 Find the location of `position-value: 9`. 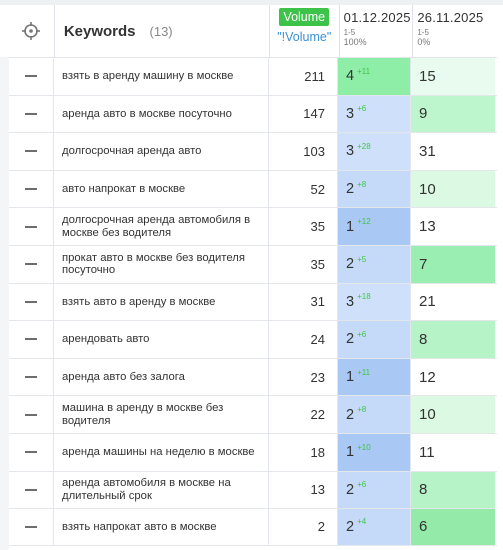

position-value: 9 is located at coordinates (423, 114).